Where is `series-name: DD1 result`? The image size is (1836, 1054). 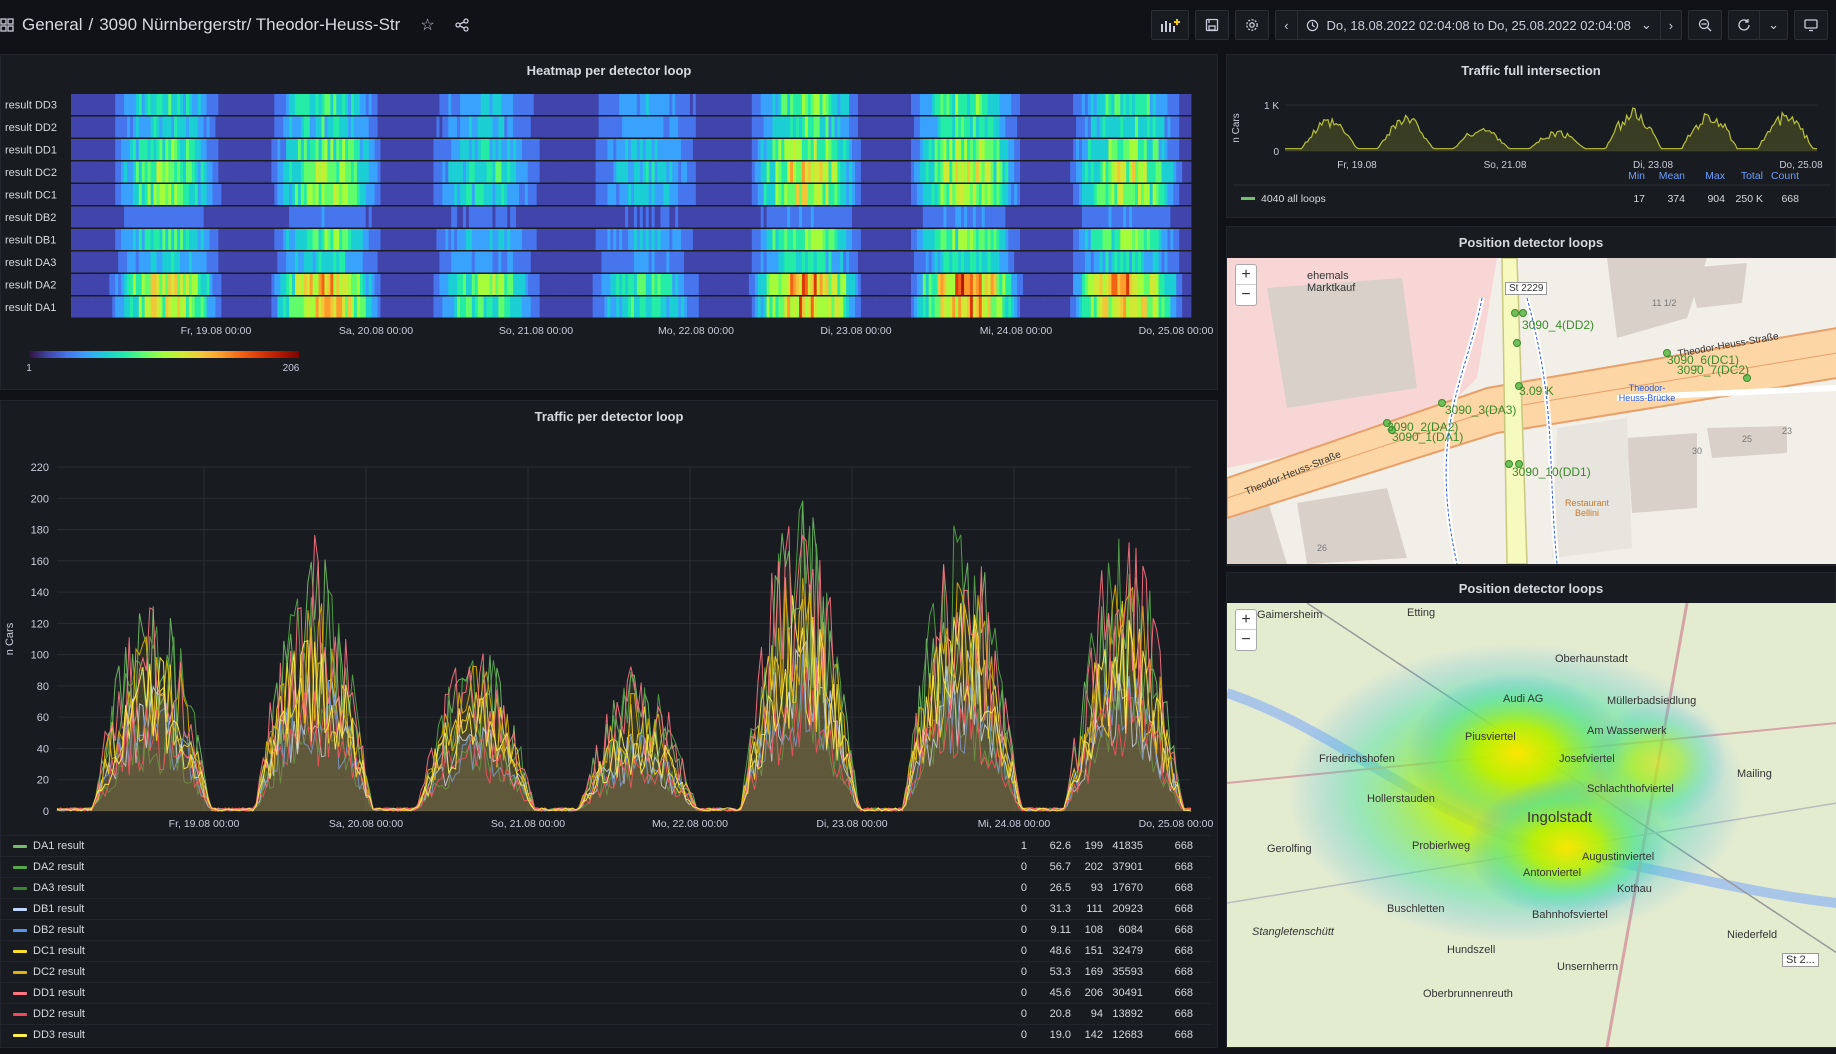 series-name: DD1 result is located at coordinates (59, 993).